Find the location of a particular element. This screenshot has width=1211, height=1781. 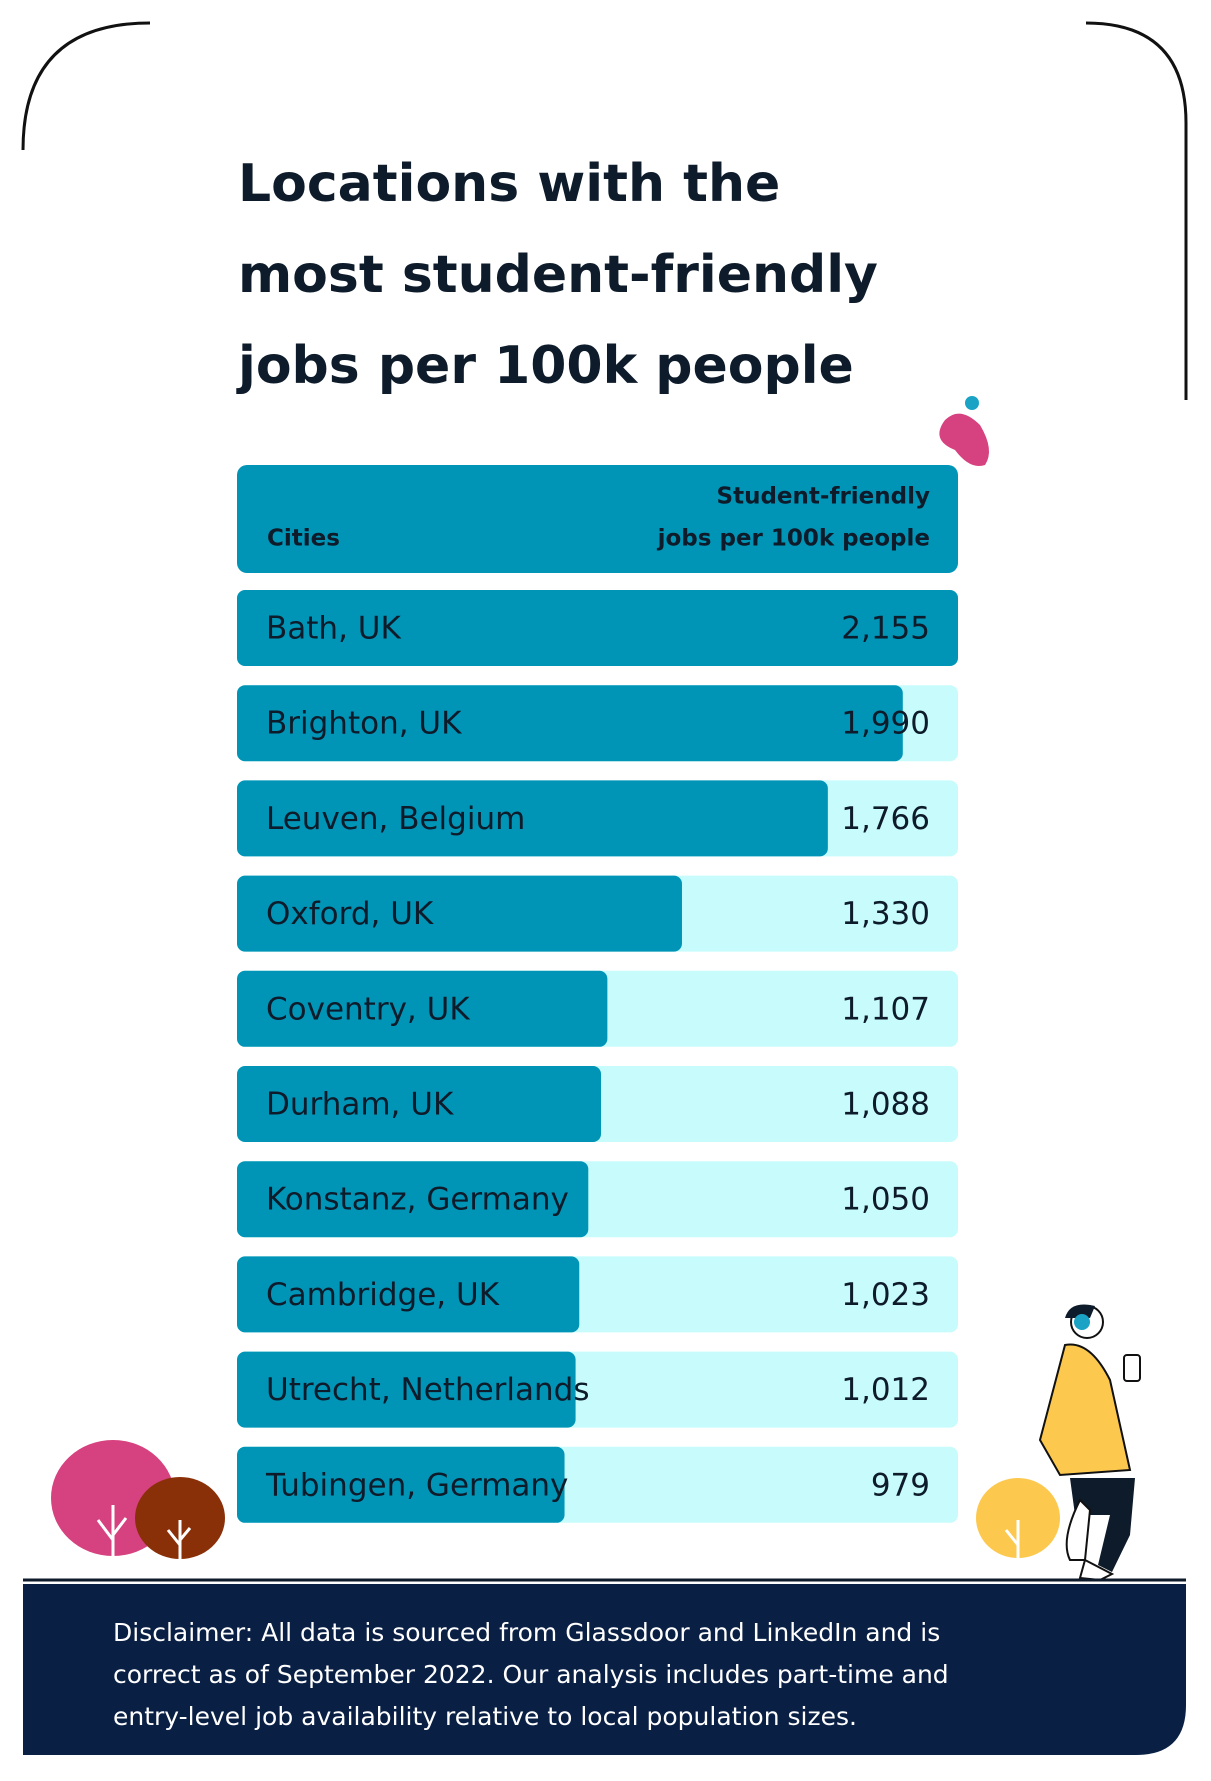

value-label: 1,088 is located at coordinates (885, 1105).